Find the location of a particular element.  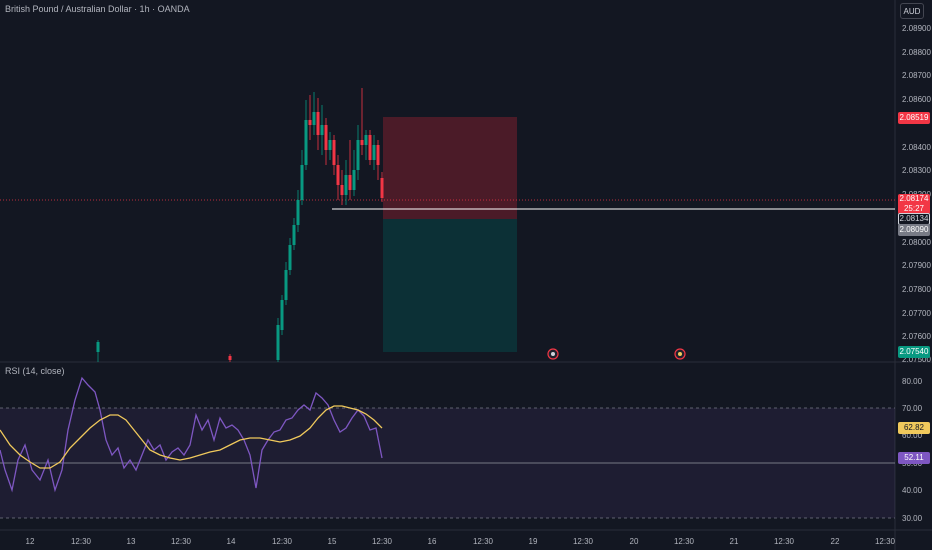

time-label: 14 is located at coordinates (231, 541).